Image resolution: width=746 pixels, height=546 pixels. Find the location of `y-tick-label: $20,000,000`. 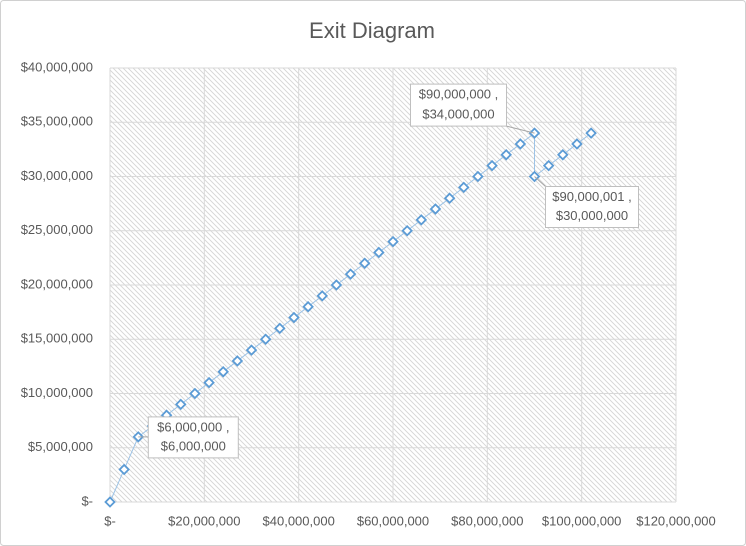

y-tick-label: $20,000,000 is located at coordinates (57, 283).